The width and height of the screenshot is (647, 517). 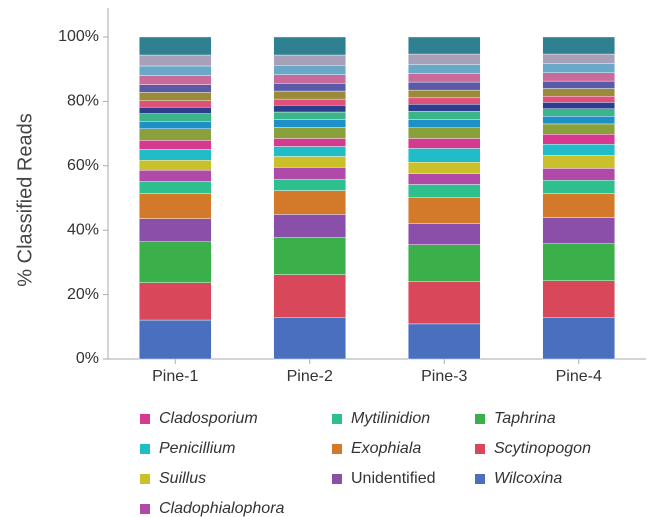 What do you see at coordinates (78, 36) in the screenshot?
I see `y-tick-label: 100%` at bounding box center [78, 36].